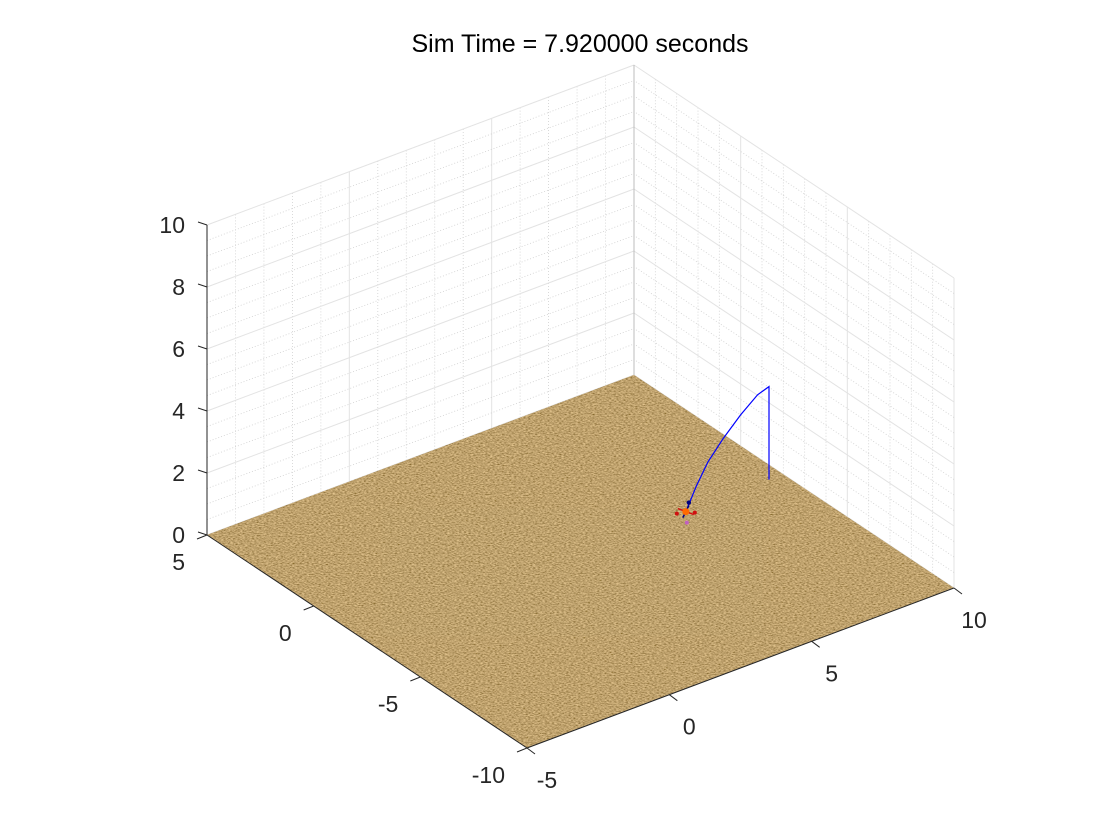 Image resolution: width=1120 pixels, height=840 pixels. Describe the element at coordinates (974, 620) in the screenshot. I see `x-tick-label: 10` at that location.